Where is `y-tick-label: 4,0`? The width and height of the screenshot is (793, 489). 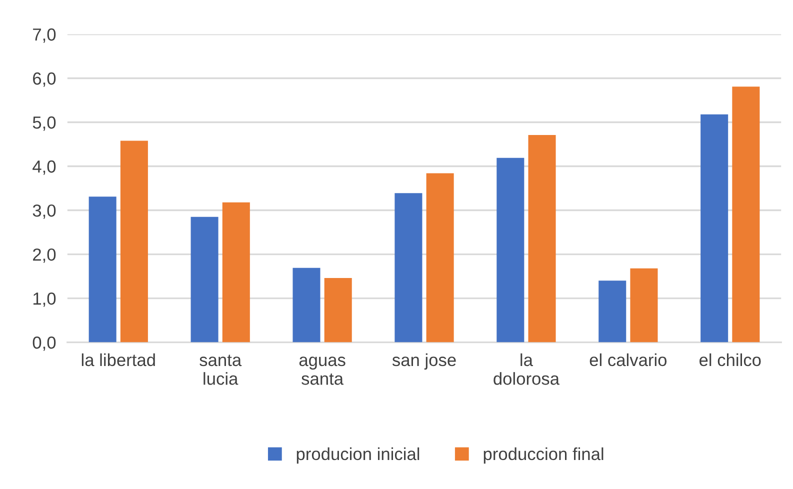 y-tick-label: 4,0 is located at coordinates (44, 167).